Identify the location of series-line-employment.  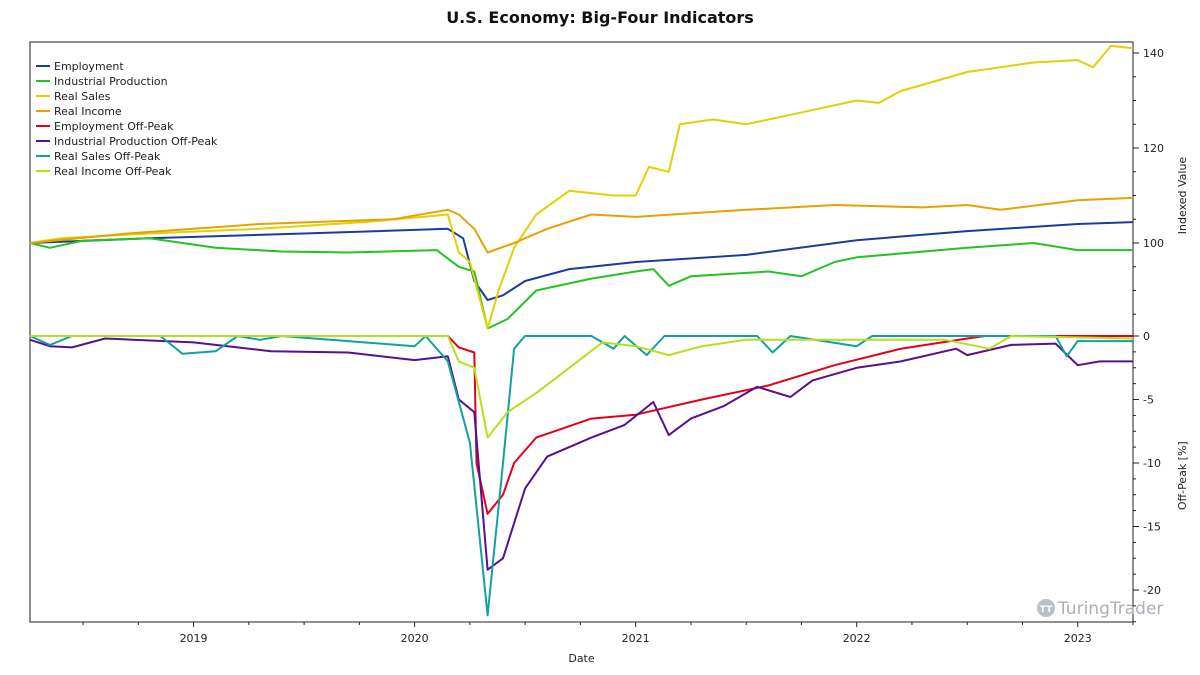
(581, 261).